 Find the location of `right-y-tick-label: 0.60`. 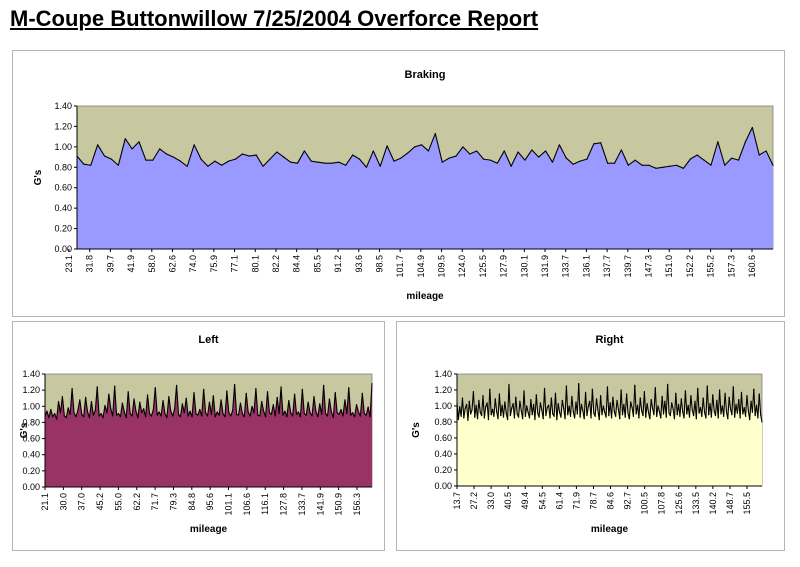

right-y-tick-label: 0.60 is located at coordinates (443, 438).